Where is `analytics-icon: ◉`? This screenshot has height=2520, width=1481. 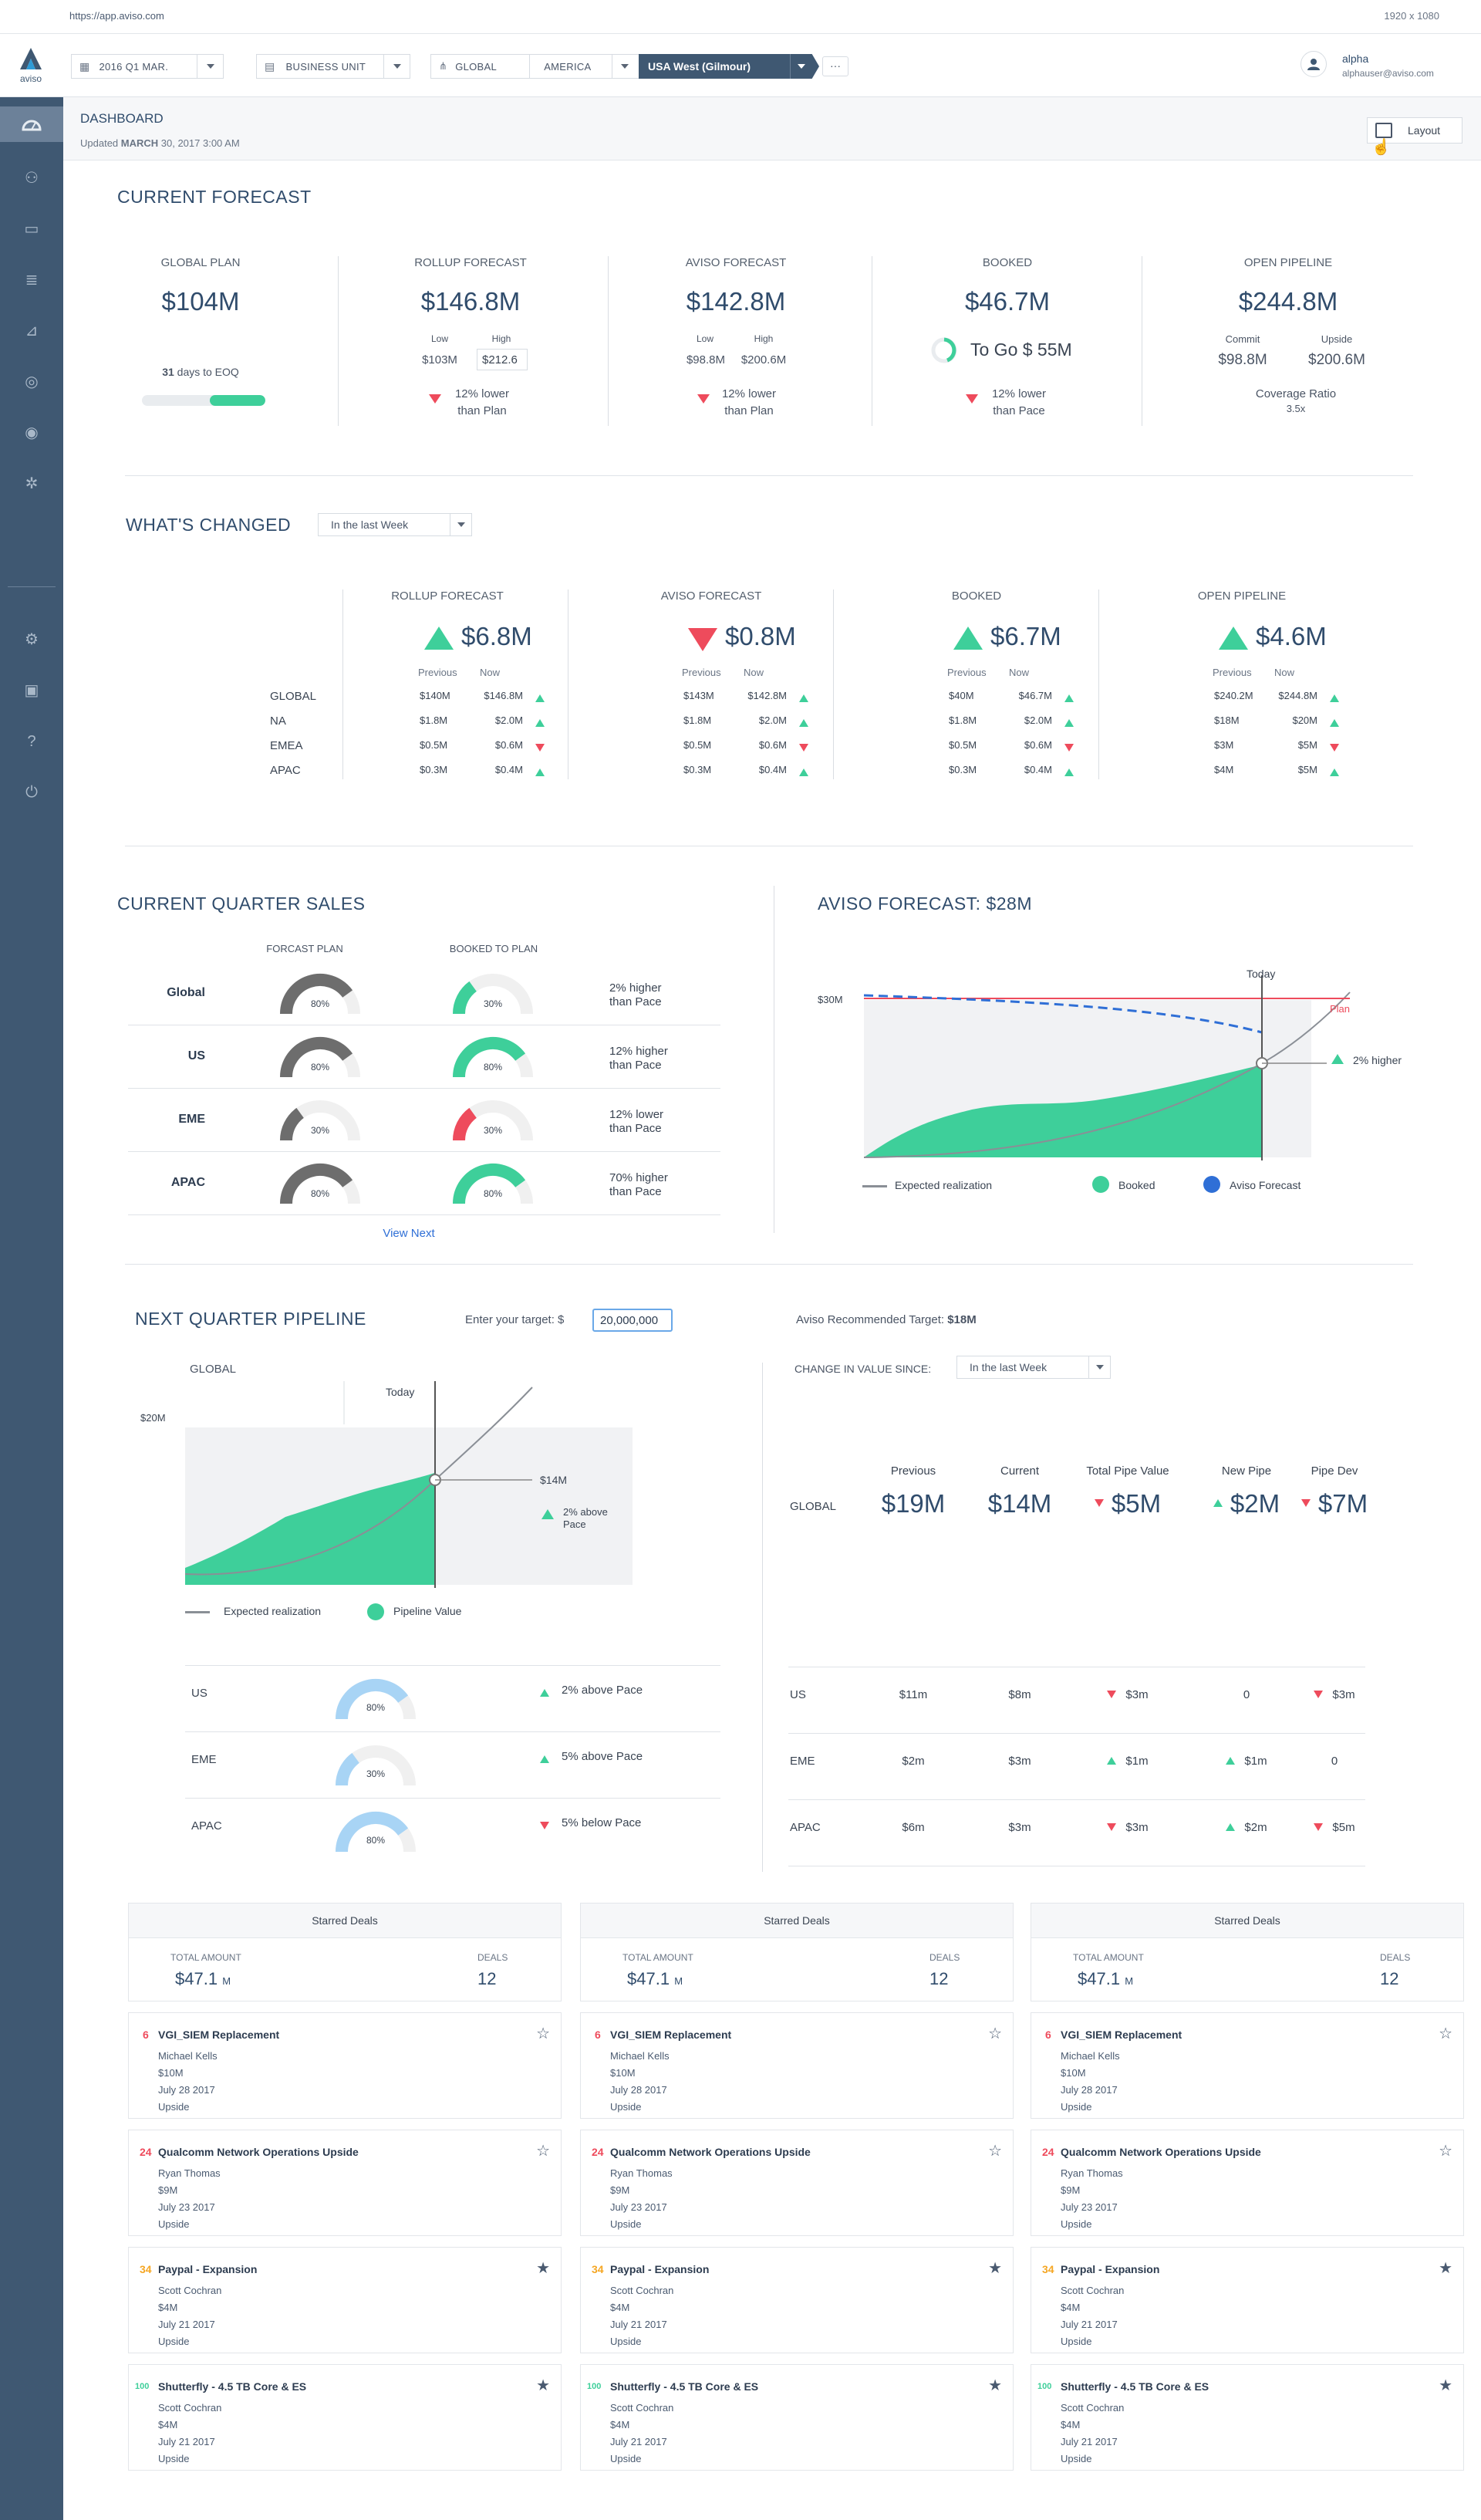 analytics-icon: ◉ is located at coordinates (32, 433).